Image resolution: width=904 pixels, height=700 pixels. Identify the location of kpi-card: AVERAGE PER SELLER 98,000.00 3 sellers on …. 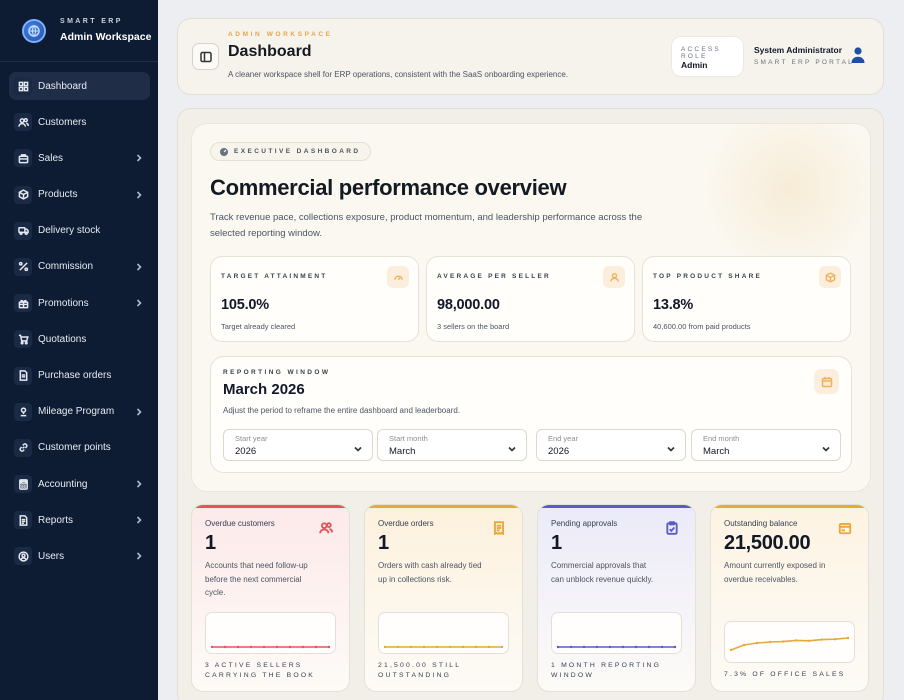
(530, 299).